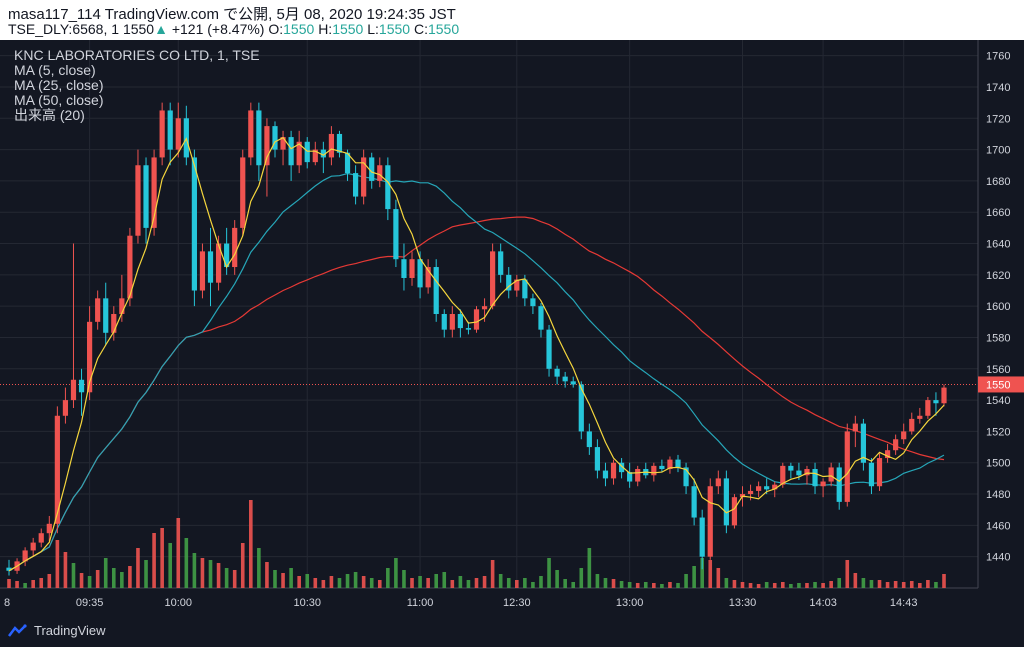 The width and height of the screenshot is (1024, 647). Describe the element at coordinates (998, 558) in the screenshot. I see `price-tick-label: 1440` at that location.